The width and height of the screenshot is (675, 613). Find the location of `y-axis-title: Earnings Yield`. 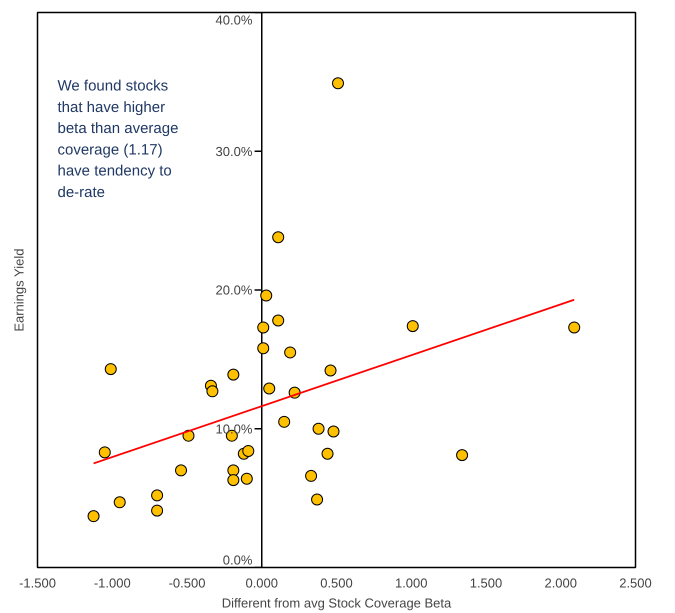

y-axis-title: Earnings Yield is located at coordinates (19, 290).